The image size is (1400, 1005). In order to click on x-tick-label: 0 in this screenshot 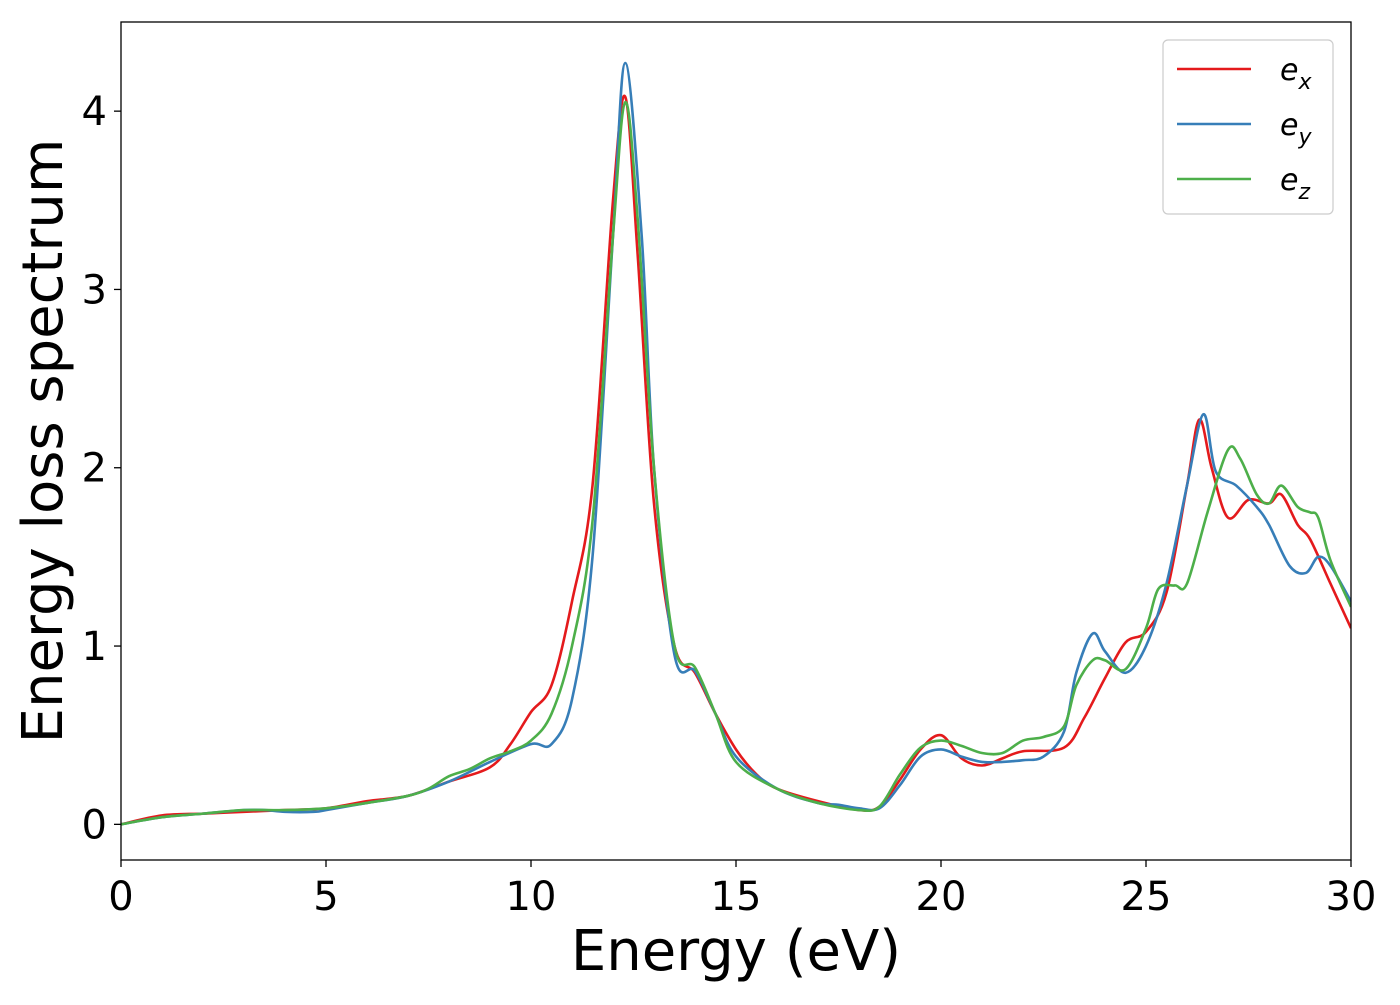, I will do `click(120, 897)`.